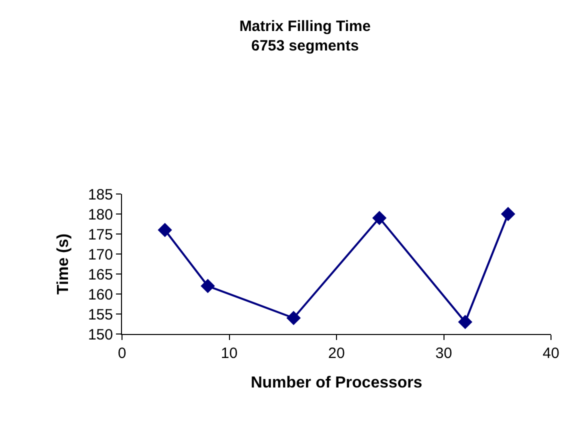 The image size is (581, 440). What do you see at coordinates (100, 295) in the screenshot?
I see `y-tick-label: 160` at bounding box center [100, 295].